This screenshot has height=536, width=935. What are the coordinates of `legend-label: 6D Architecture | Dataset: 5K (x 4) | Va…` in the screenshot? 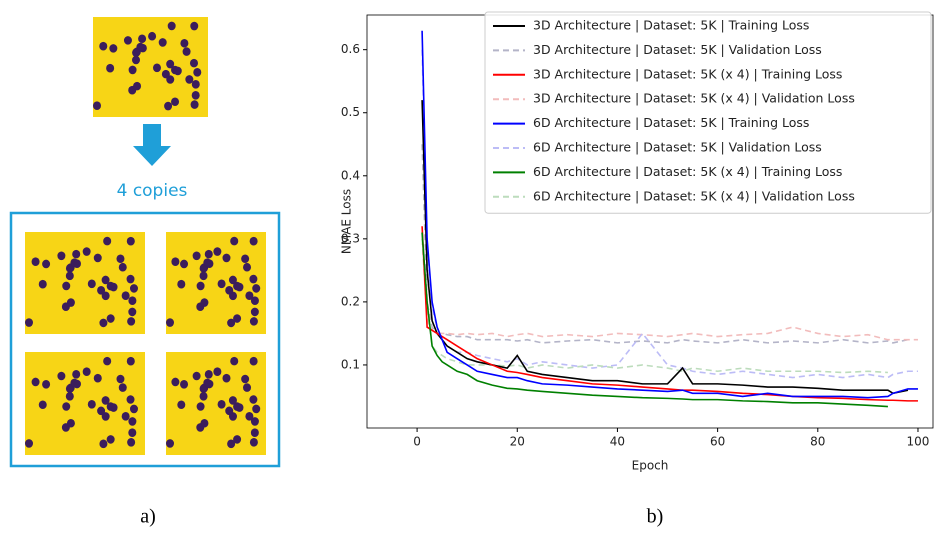 It's located at (694, 195).